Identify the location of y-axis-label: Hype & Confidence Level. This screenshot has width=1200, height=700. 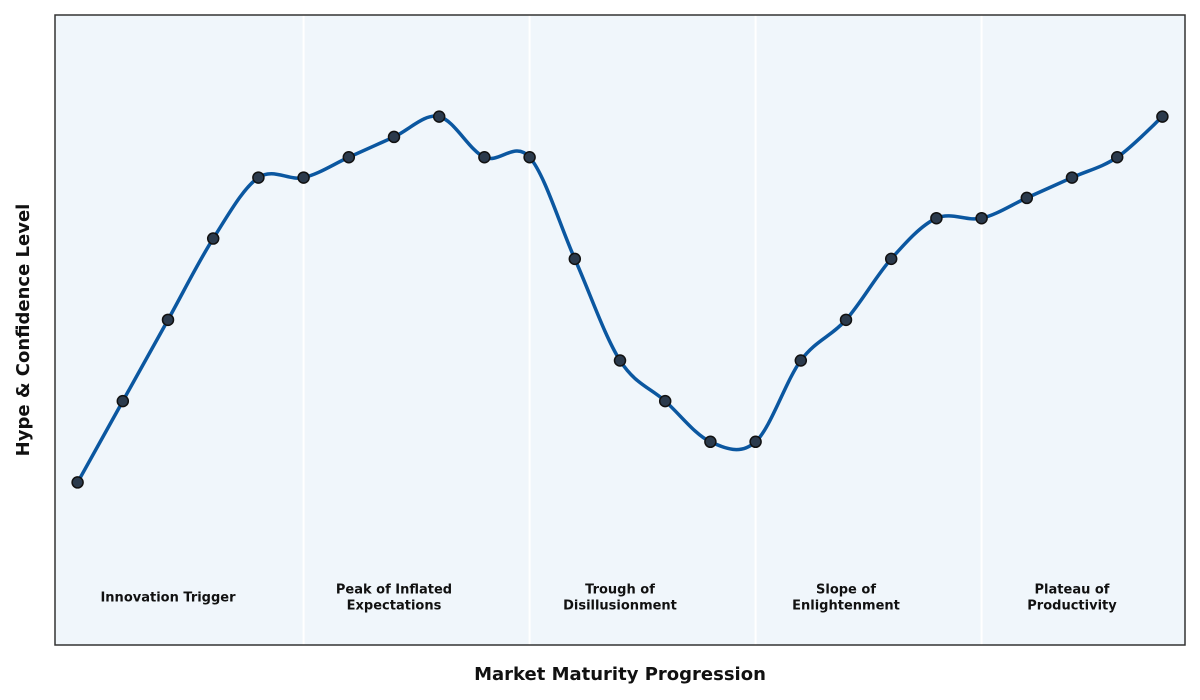
(23, 330).